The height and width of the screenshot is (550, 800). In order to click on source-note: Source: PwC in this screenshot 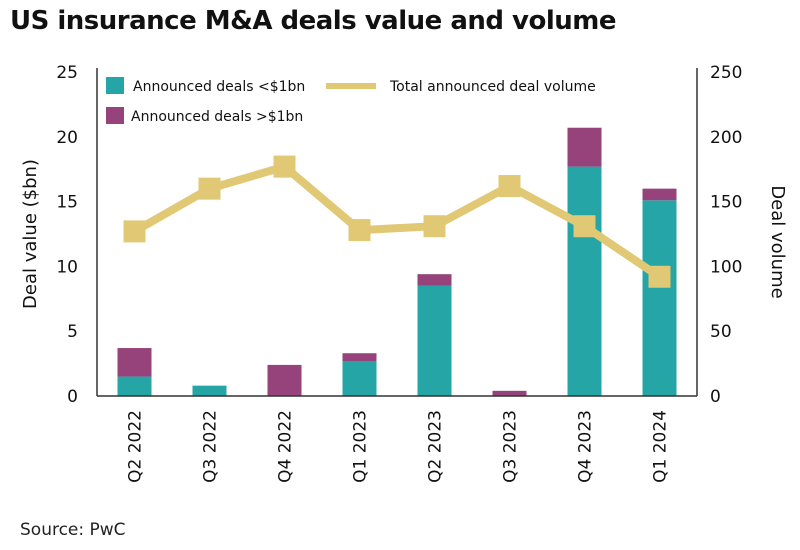, I will do `click(73, 530)`.